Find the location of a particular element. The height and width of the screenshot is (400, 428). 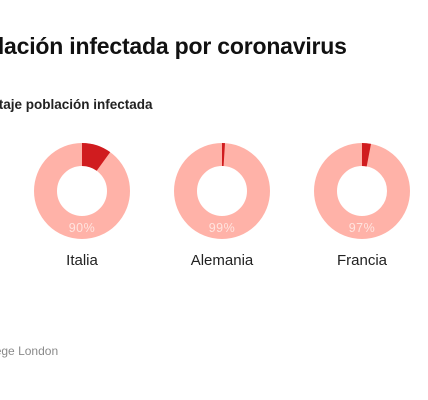

chart-source: Fuente: Imperial College London is located at coordinates (29, 351).